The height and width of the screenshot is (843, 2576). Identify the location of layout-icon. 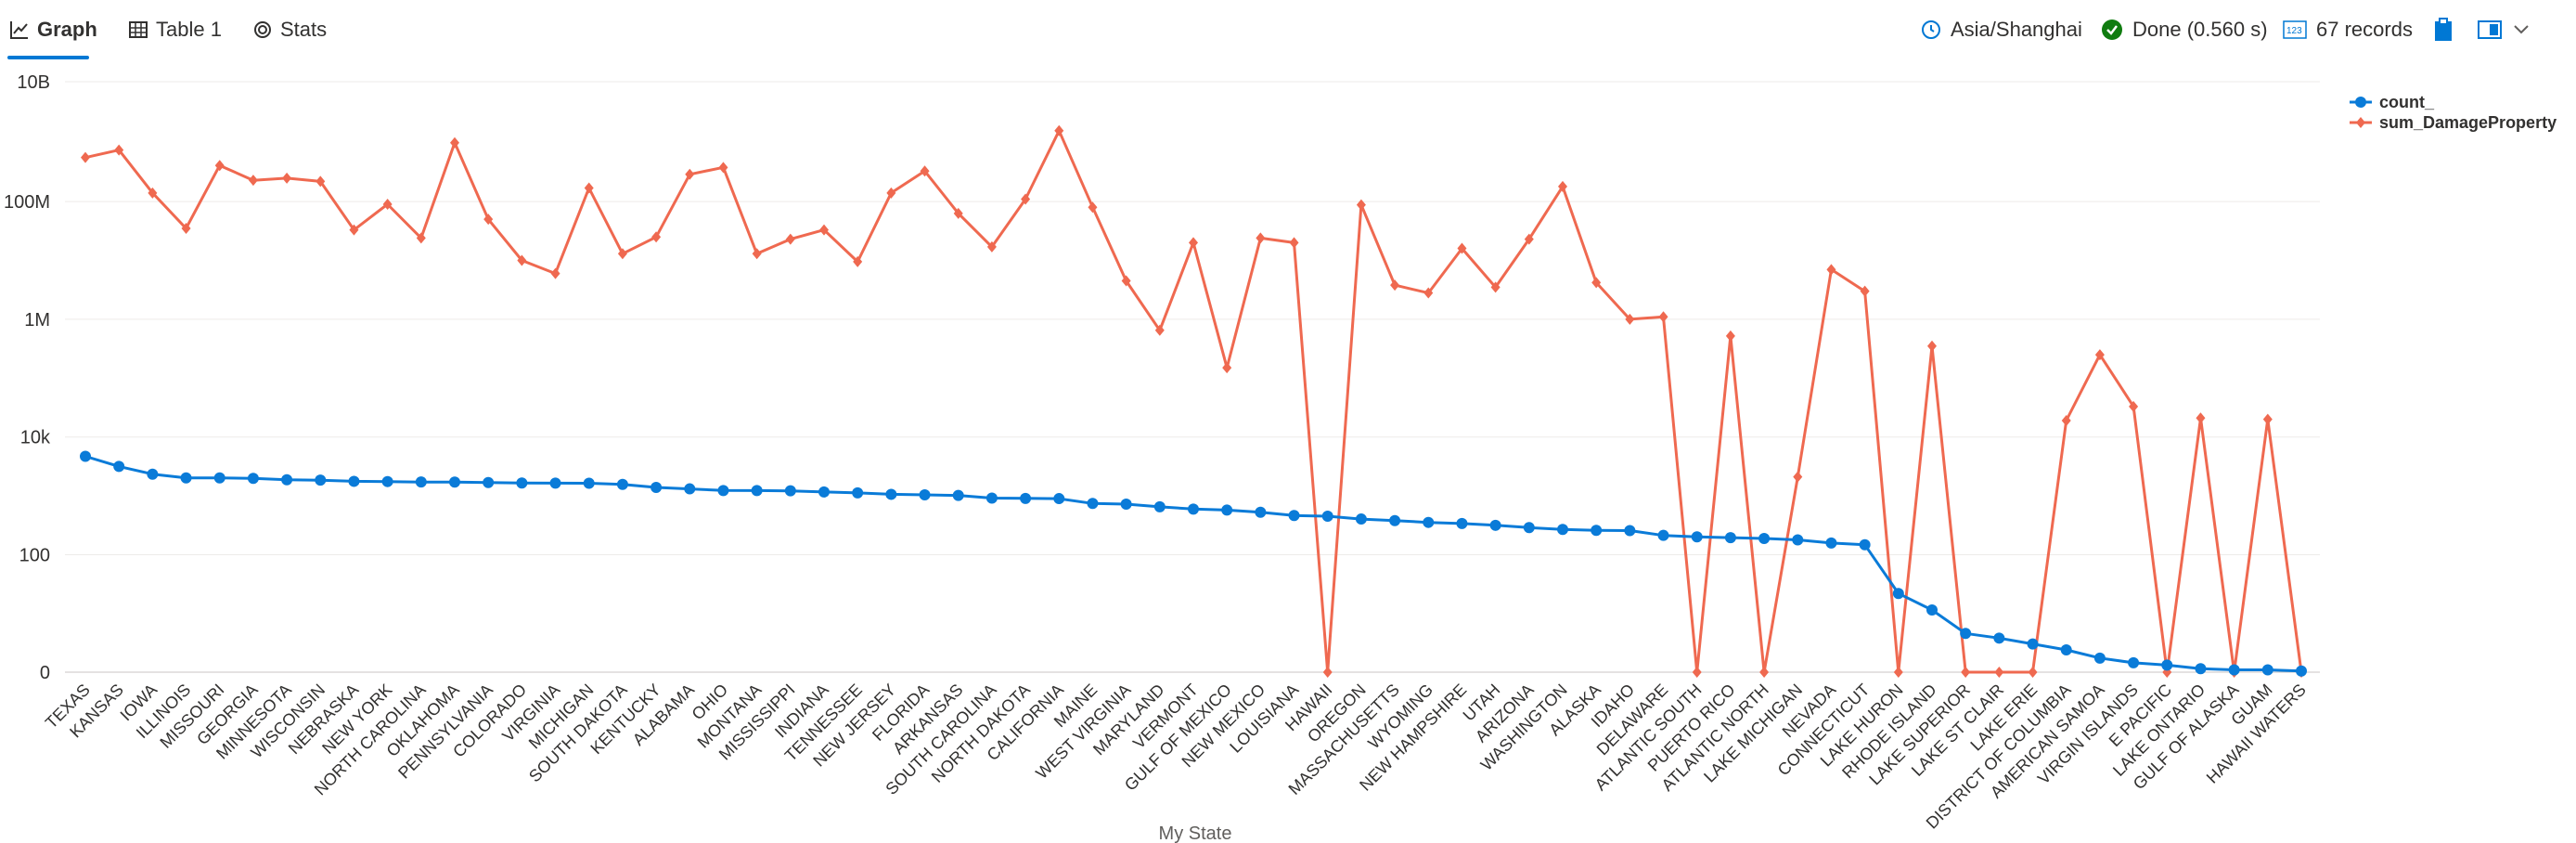
(2490, 30).